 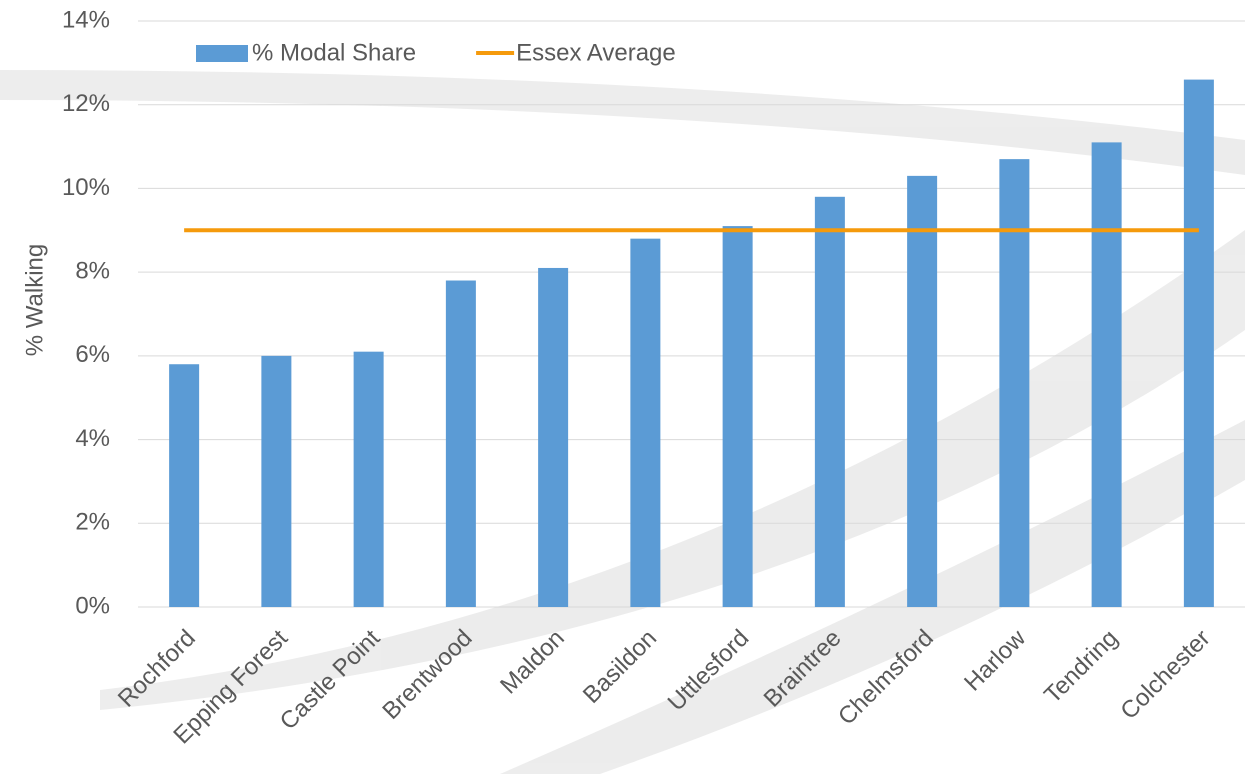 What do you see at coordinates (86, 103) in the screenshot?
I see `y-tick-label: 12%` at bounding box center [86, 103].